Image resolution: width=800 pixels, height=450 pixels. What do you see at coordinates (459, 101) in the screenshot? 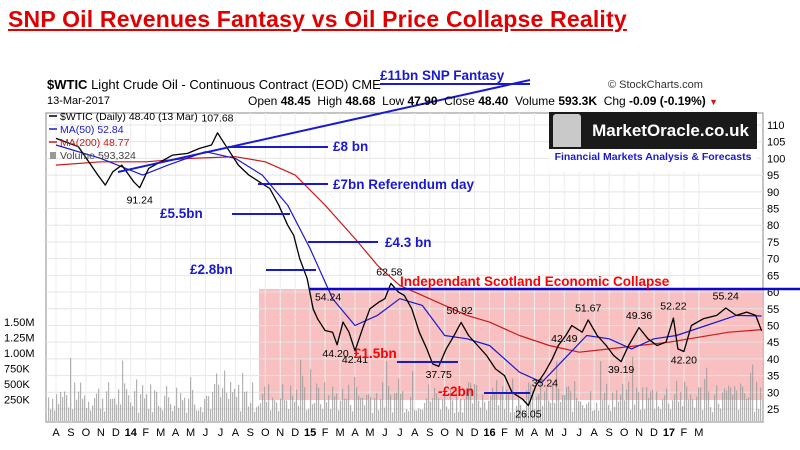
I see `close-label: Close` at bounding box center [459, 101].